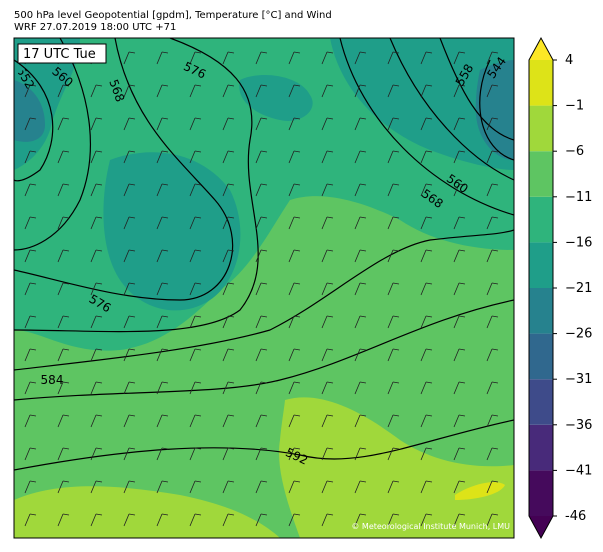 The height and width of the screenshot is (552, 603). What do you see at coordinates (430, 526) in the screenshot?
I see `credit: © Meteorological Institute Munich, LMU` at bounding box center [430, 526].